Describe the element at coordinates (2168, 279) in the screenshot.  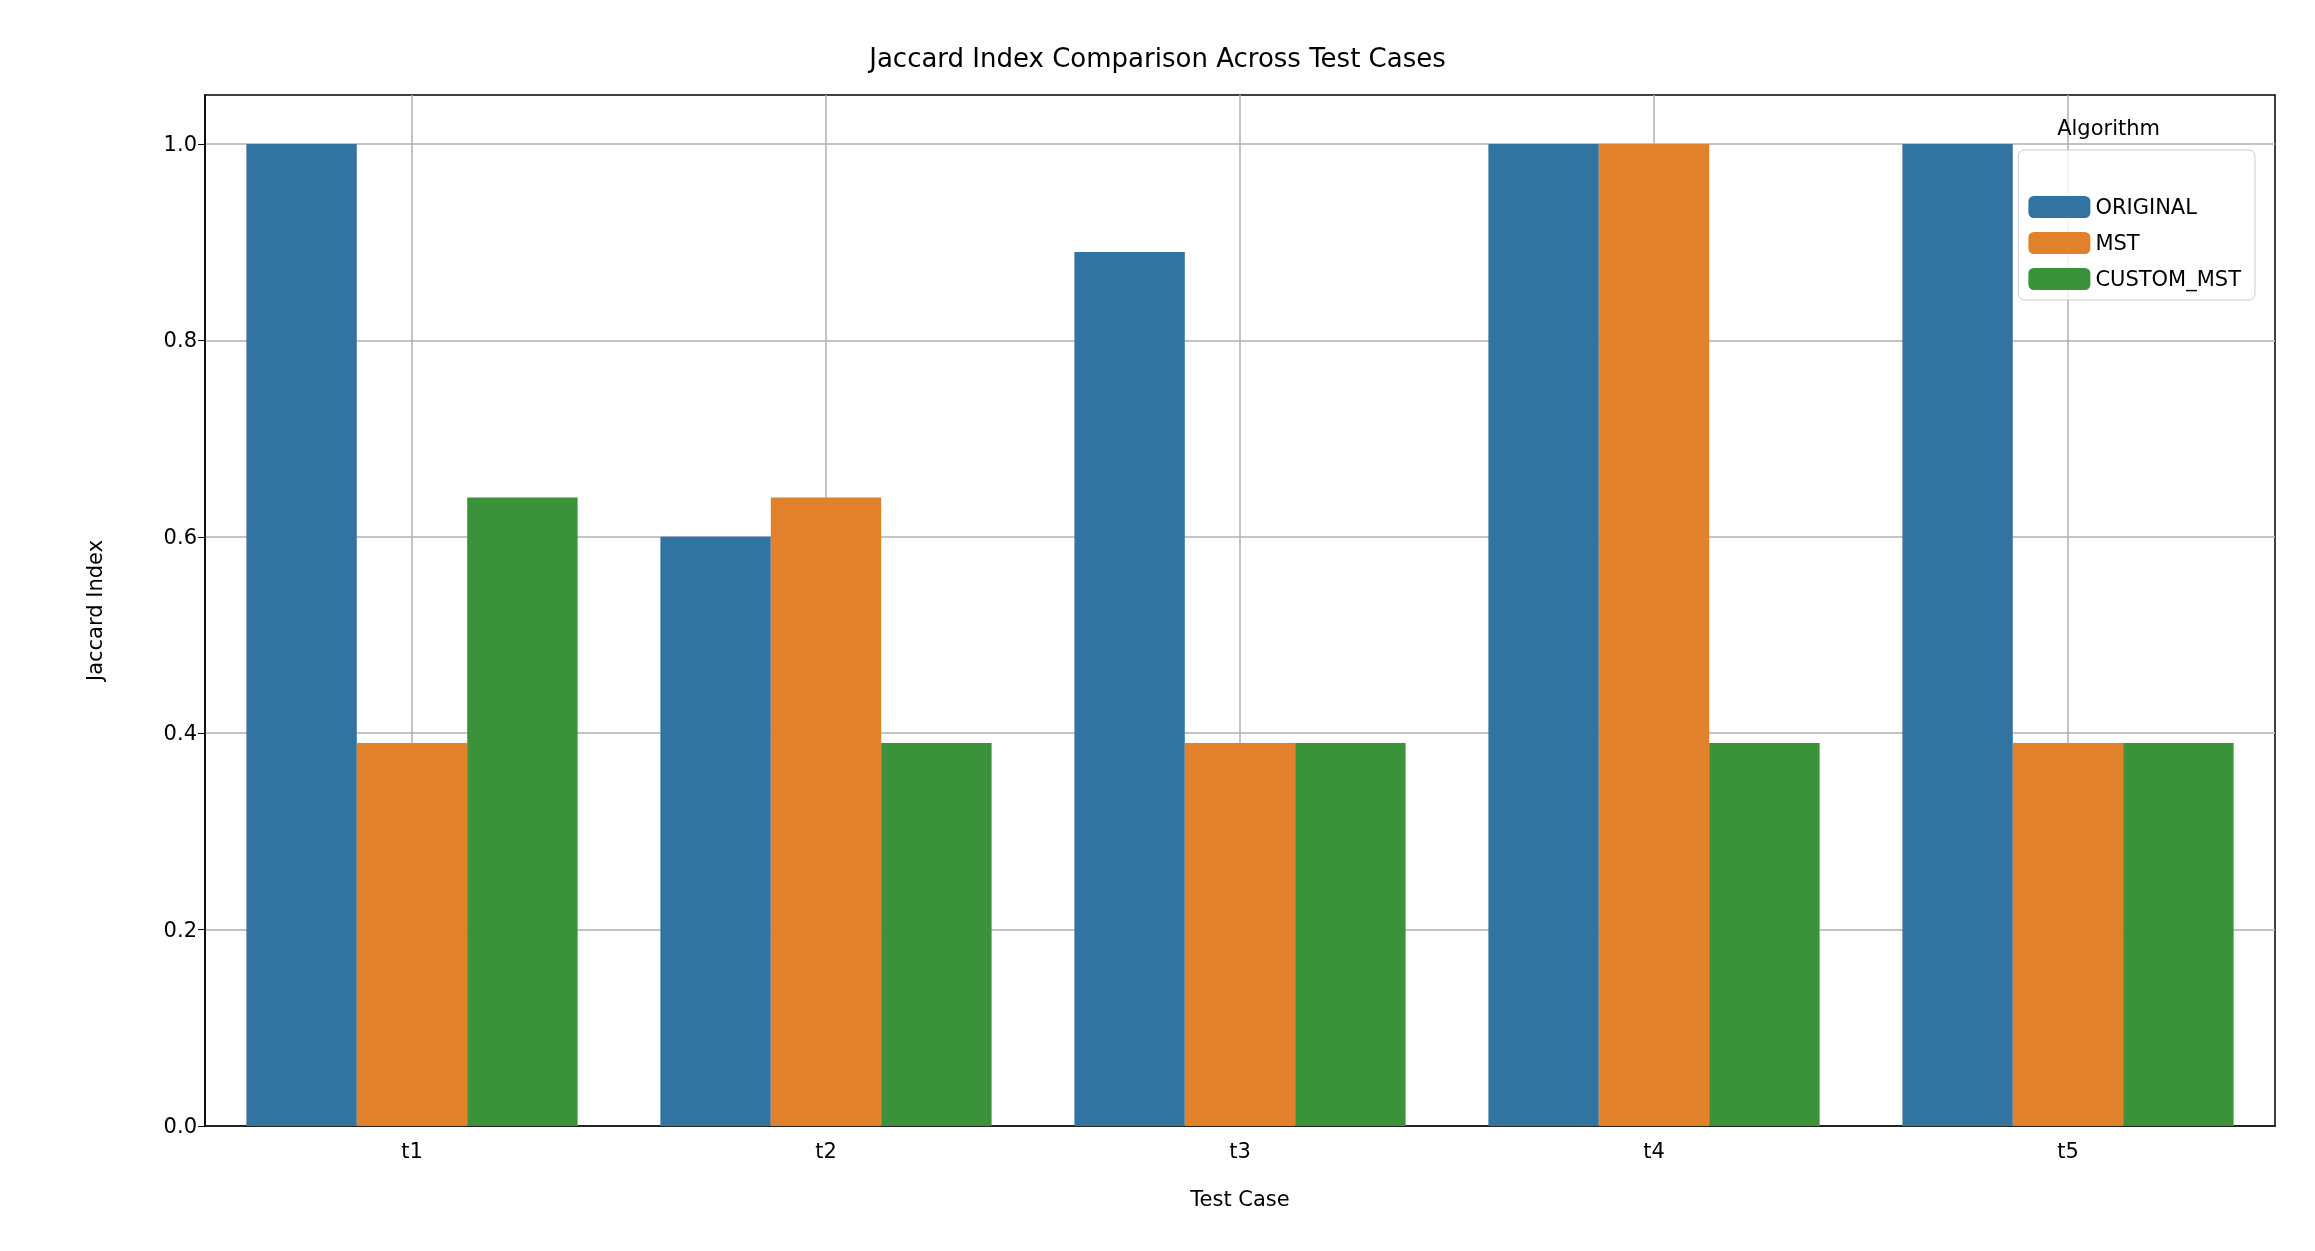
I see `legend-label: CUSTOM_MST` at that location.